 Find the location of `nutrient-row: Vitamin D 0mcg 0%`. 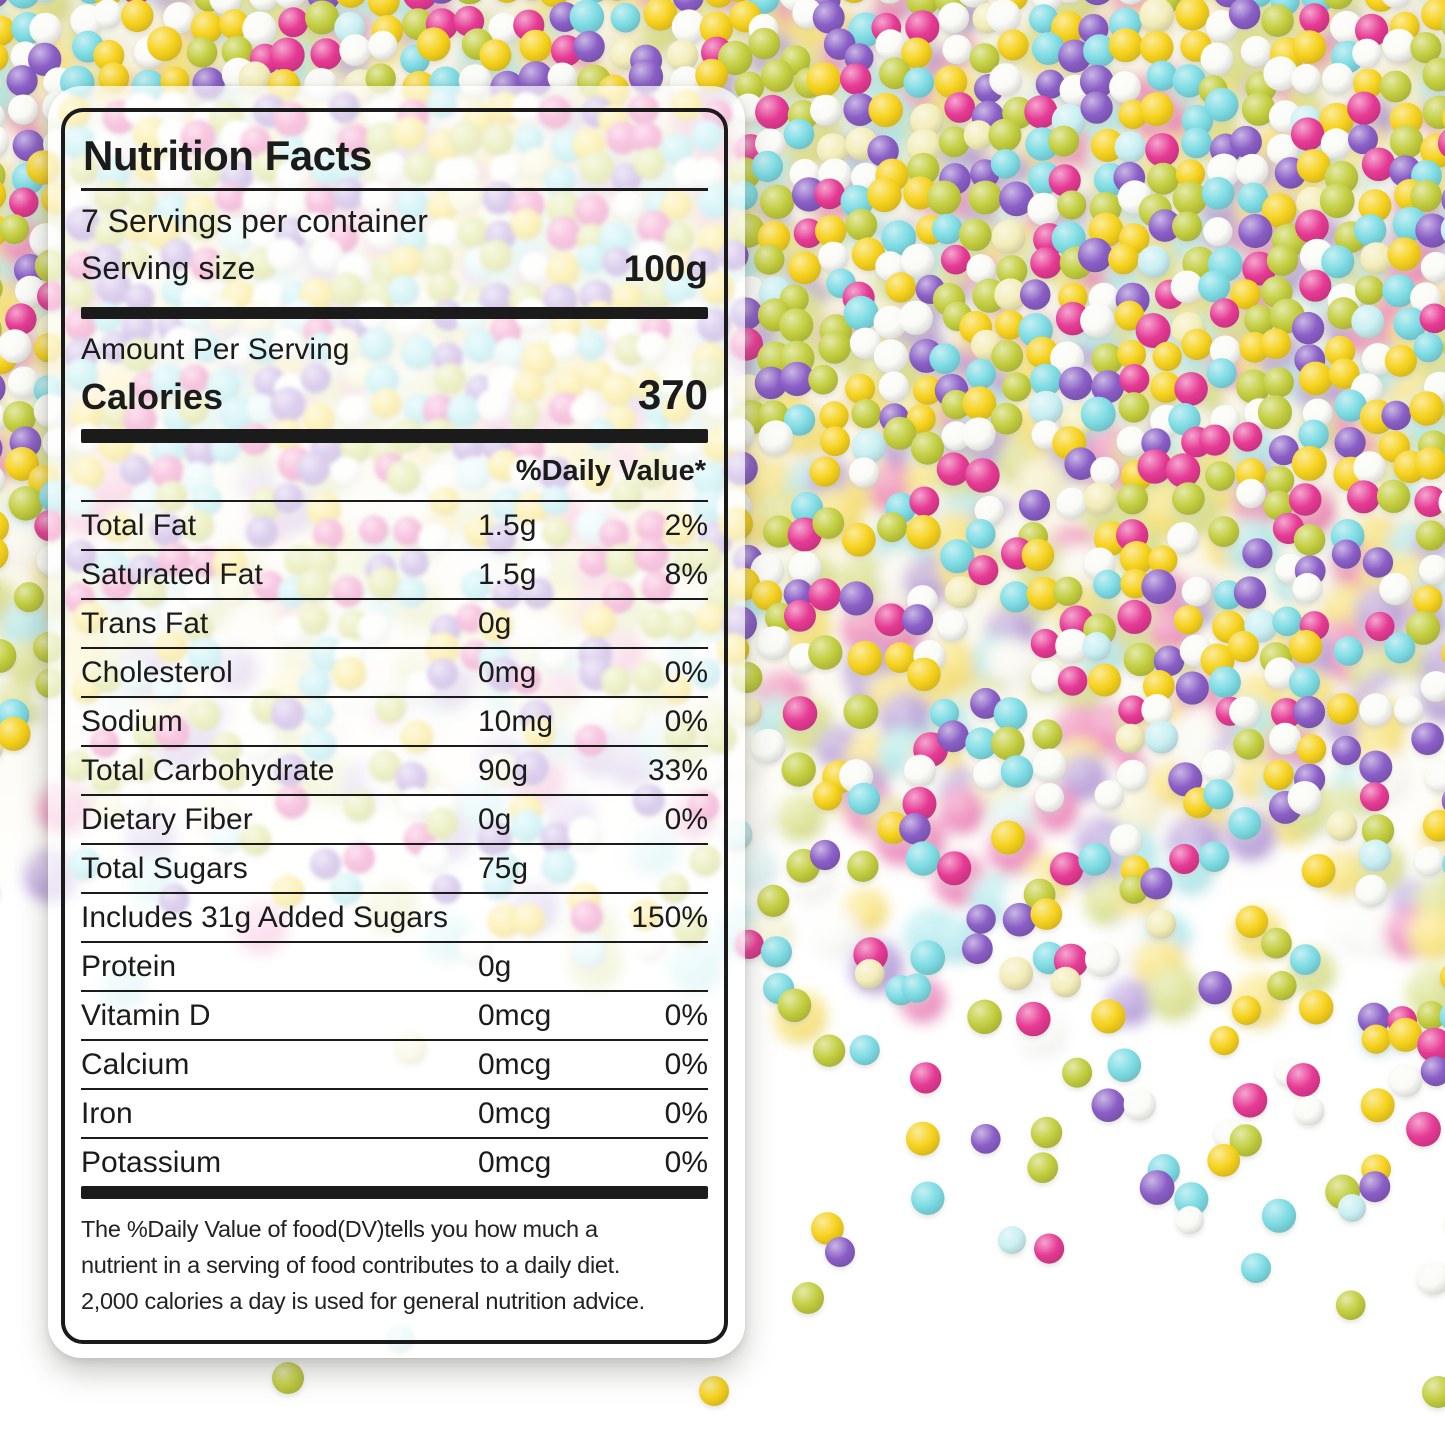

nutrient-row: Vitamin D 0mcg 0% is located at coordinates (394, 1014).